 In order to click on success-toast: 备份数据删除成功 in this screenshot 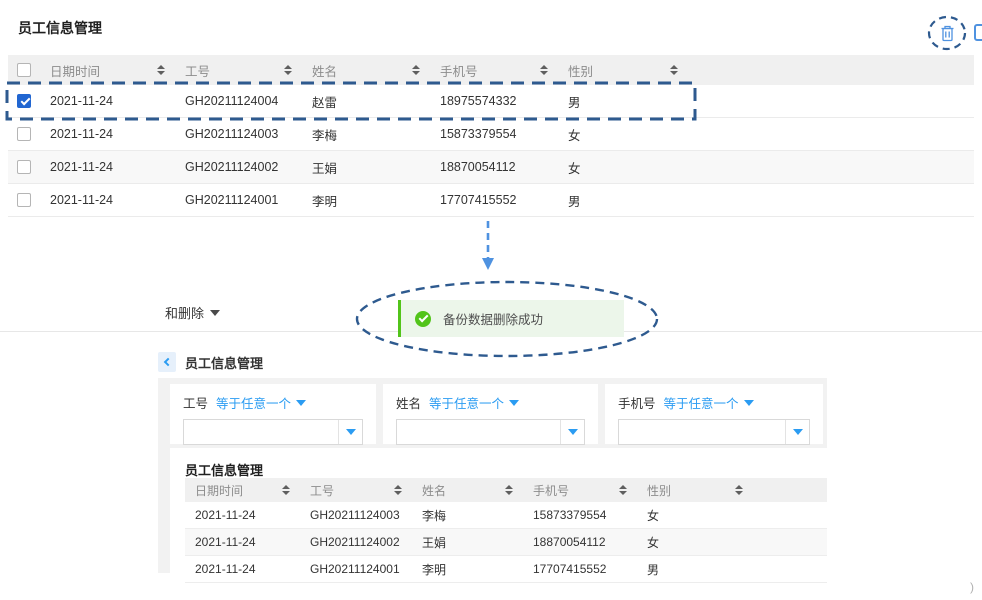, I will do `click(511, 318)`.